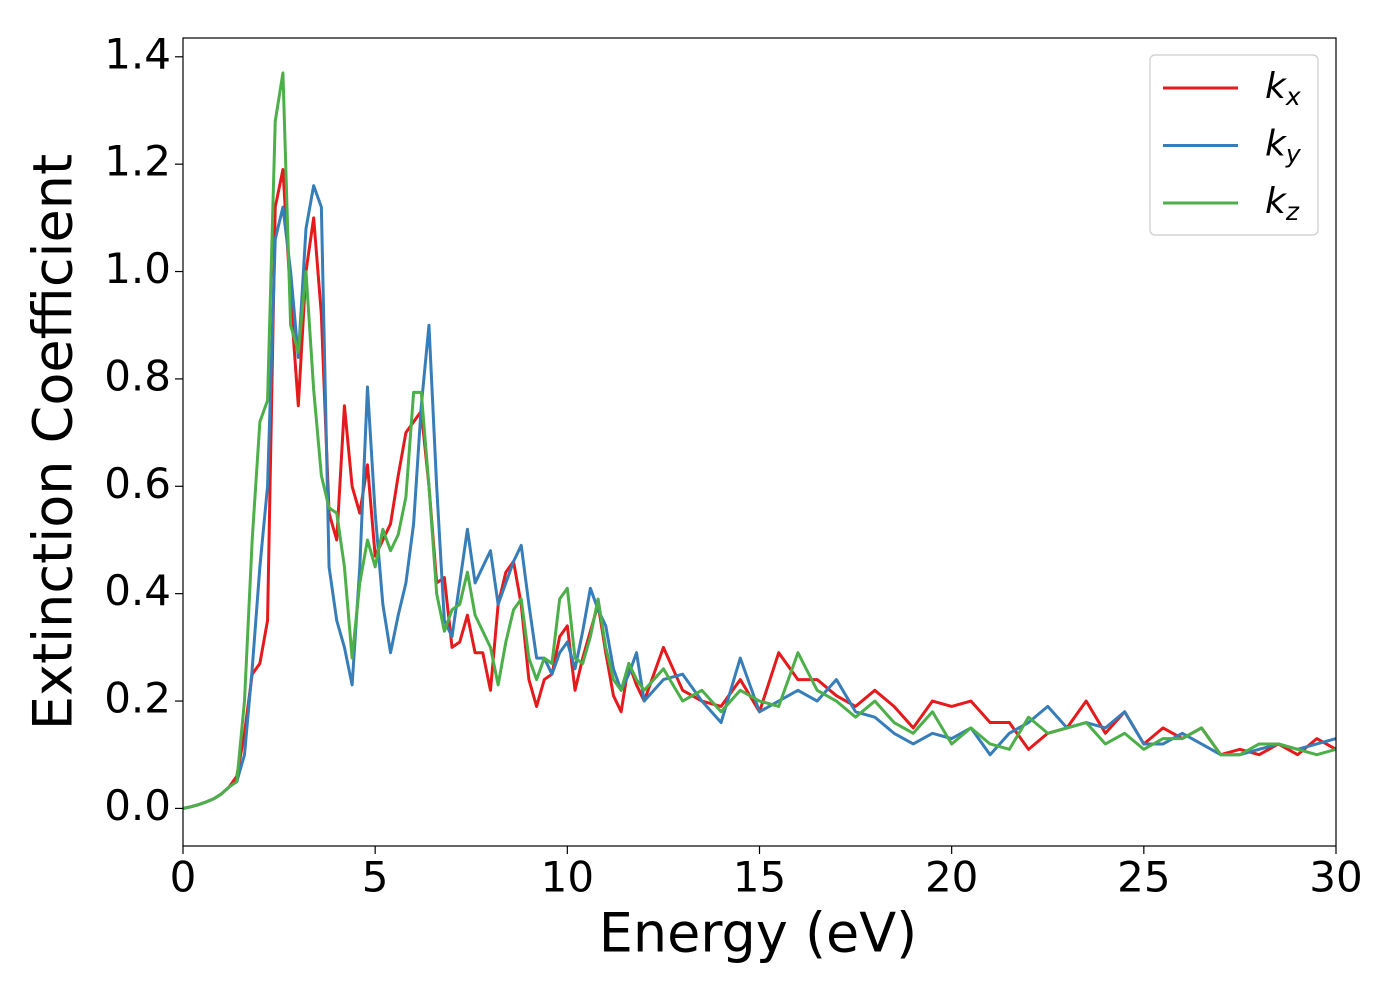 This screenshot has height=1000, width=1400. What do you see at coordinates (567, 877) in the screenshot?
I see `x-tick-label: 10` at bounding box center [567, 877].